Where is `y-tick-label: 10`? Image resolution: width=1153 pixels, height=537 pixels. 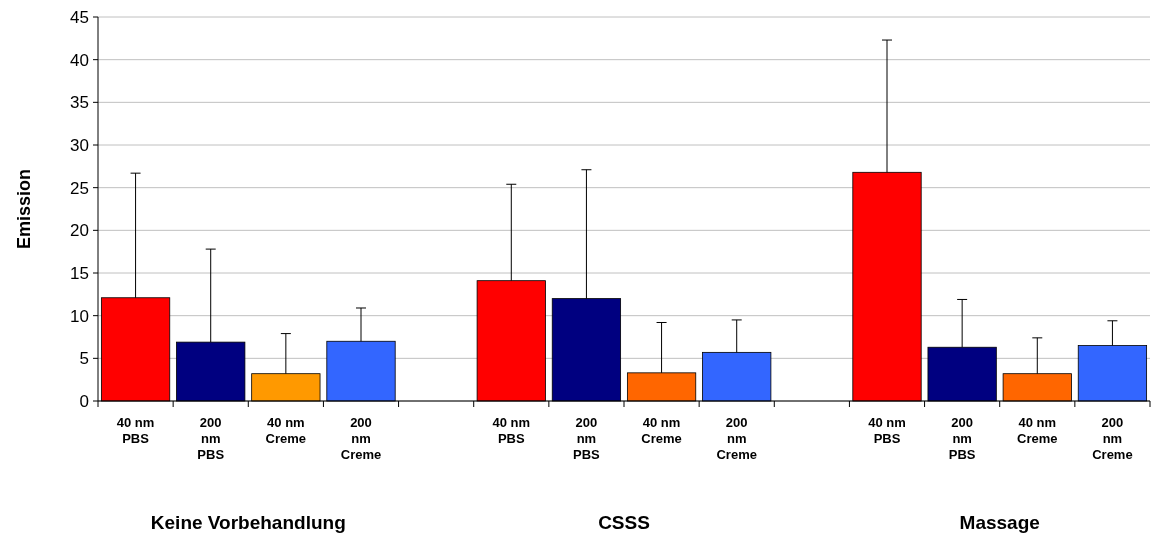
y-tick-label: 10 is located at coordinates (79, 316).